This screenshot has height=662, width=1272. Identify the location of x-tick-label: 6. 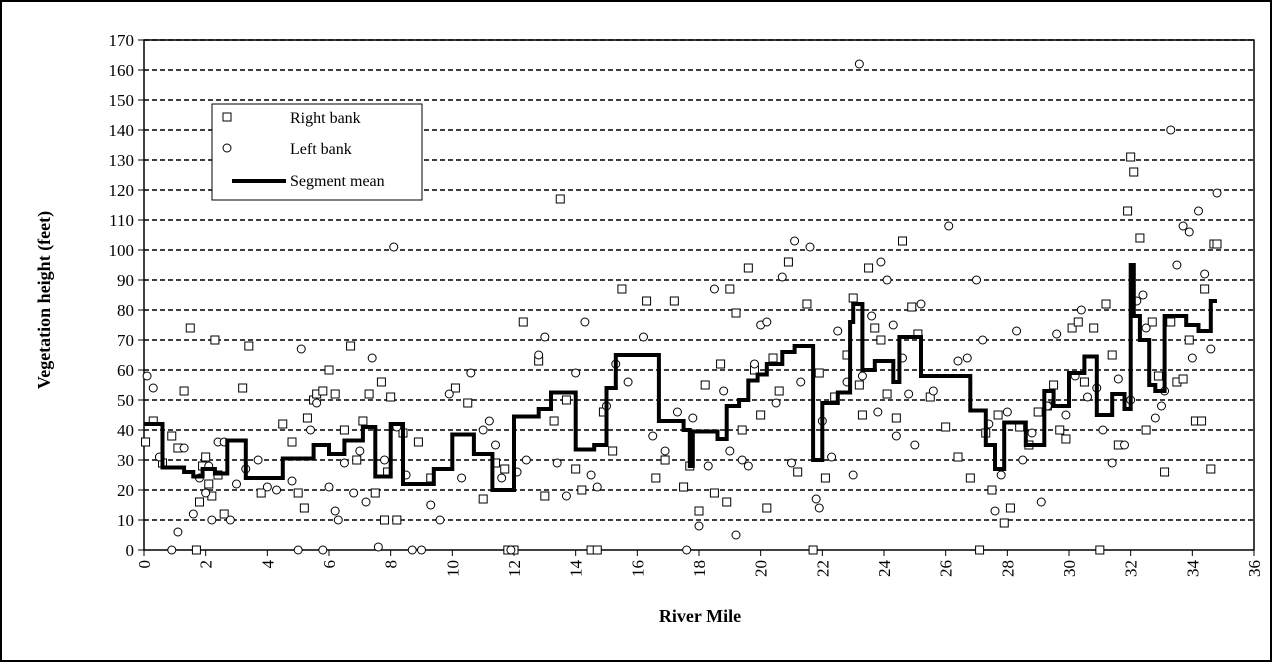
(329, 564).